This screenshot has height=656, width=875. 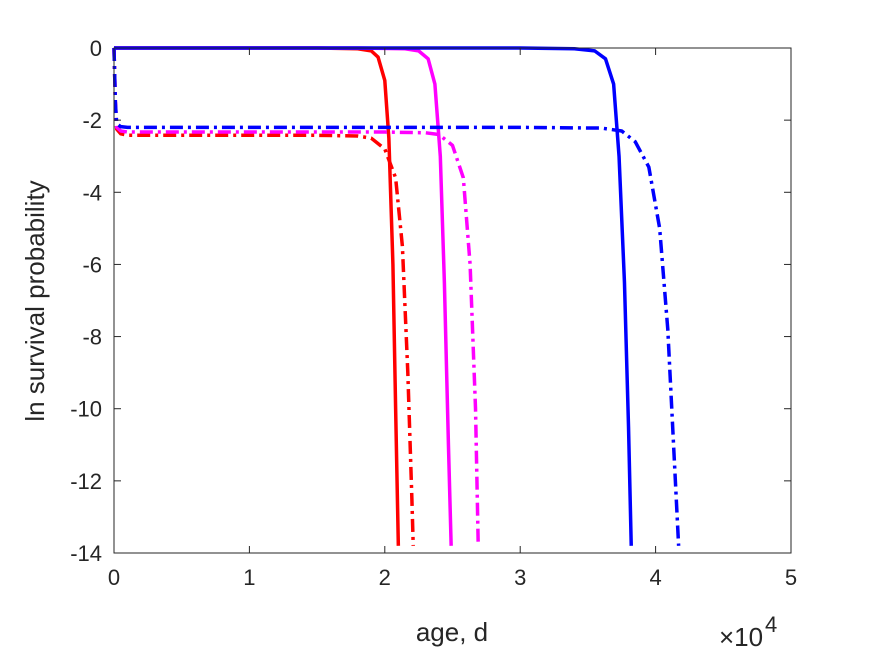 What do you see at coordinates (86, 481) in the screenshot?
I see `y-tick-label: -12` at bounding box center [86, 481].